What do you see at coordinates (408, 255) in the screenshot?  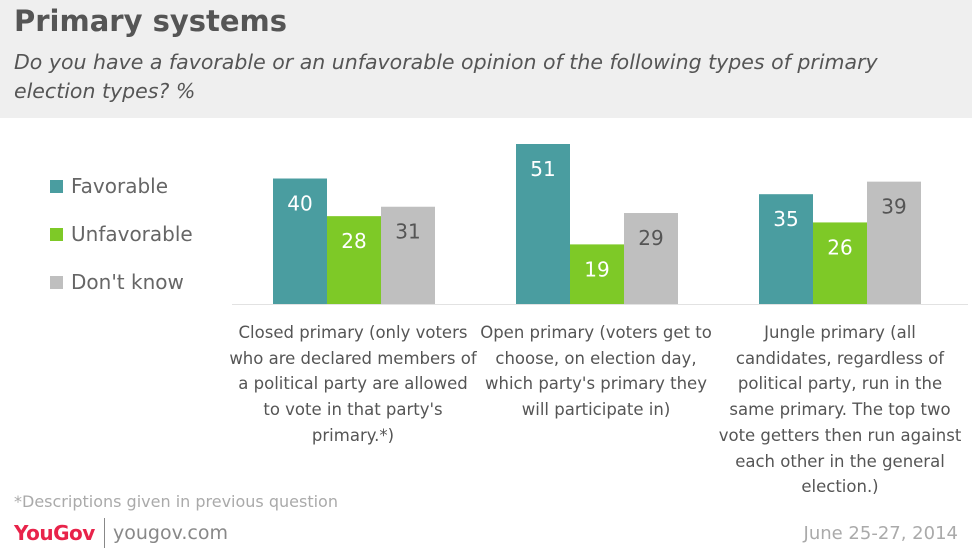 I see `bar-closed-dont-know` at bounding box center [408, 255].